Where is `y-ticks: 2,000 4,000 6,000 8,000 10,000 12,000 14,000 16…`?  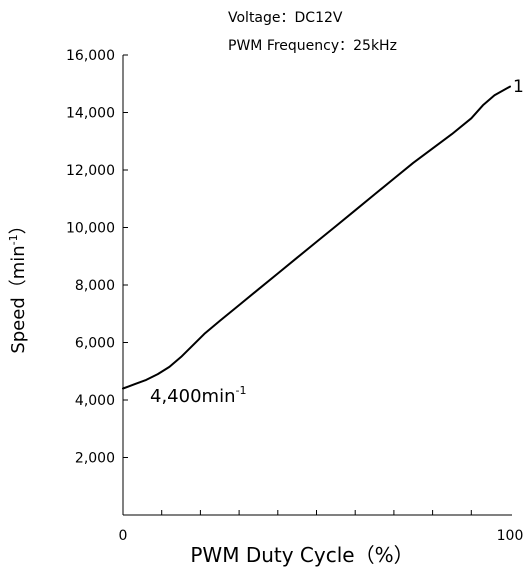
y-ticks: 2,000 4,000 6,000 8,000 10,000 12,000 14,000 16… is located at coordinates (97, 257).